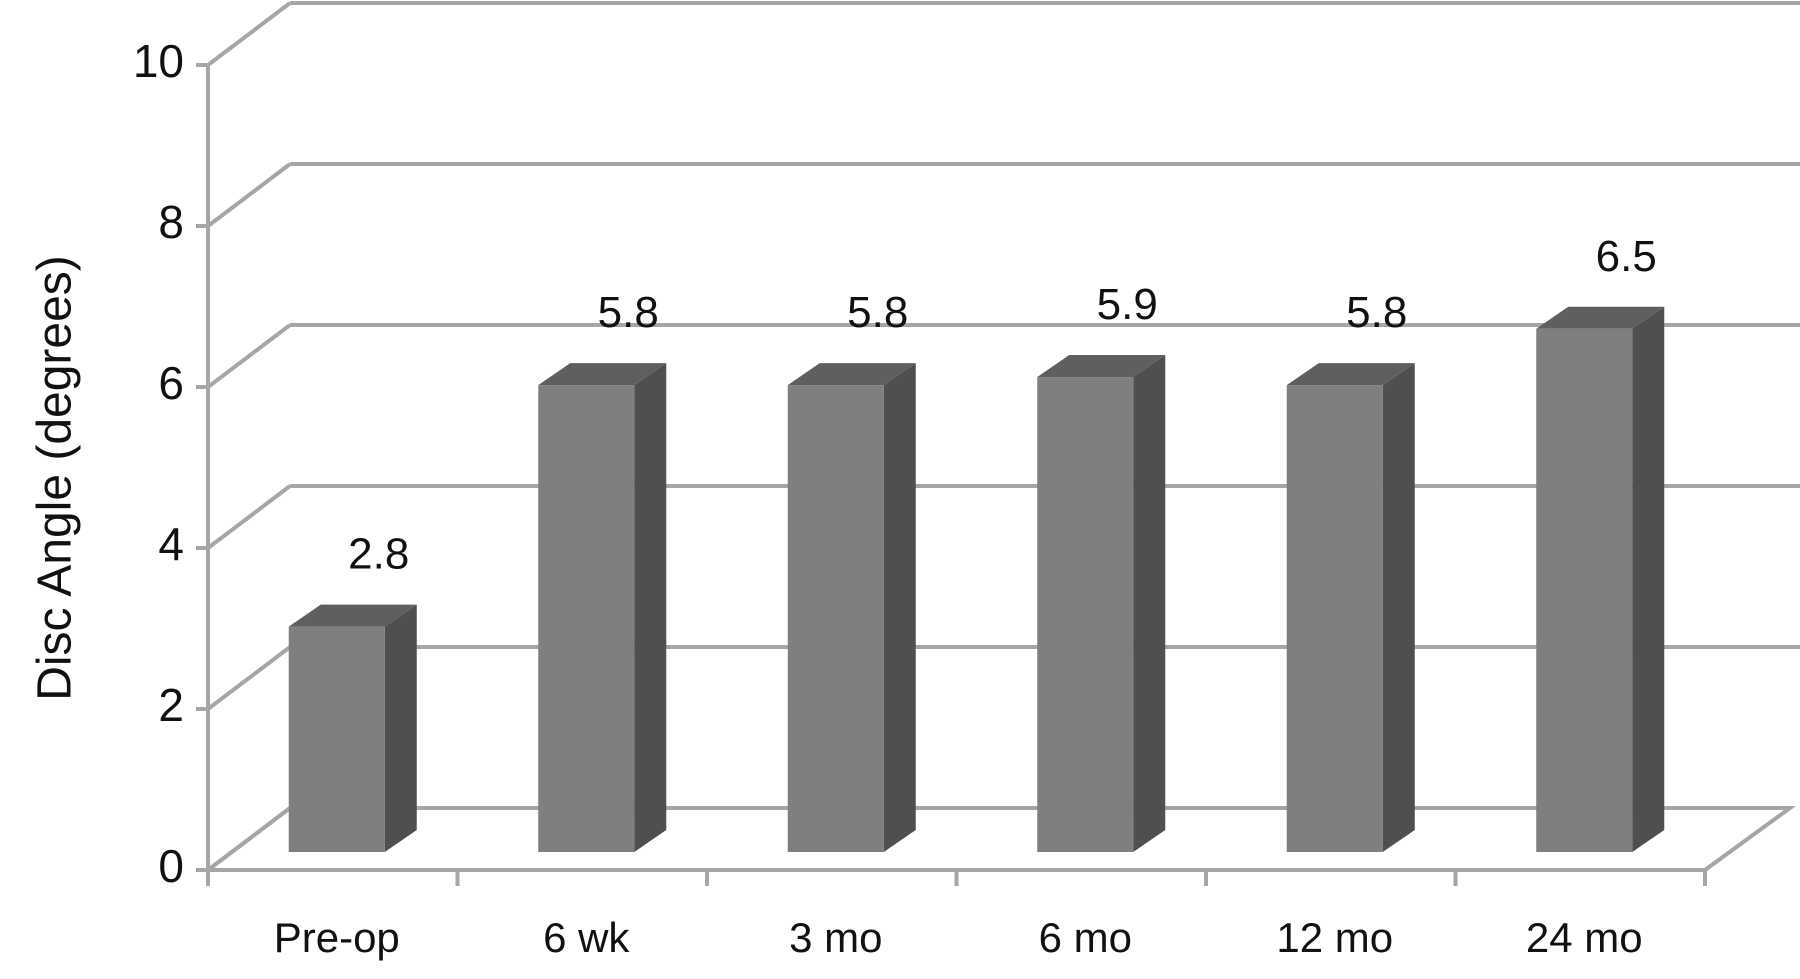 This screenshot has height=979, width=1800. What do you see at coordinates (1334, 937) in the screenshot?
I see `x-tick-label: 12 mo` at bounding box center [1334, 937].